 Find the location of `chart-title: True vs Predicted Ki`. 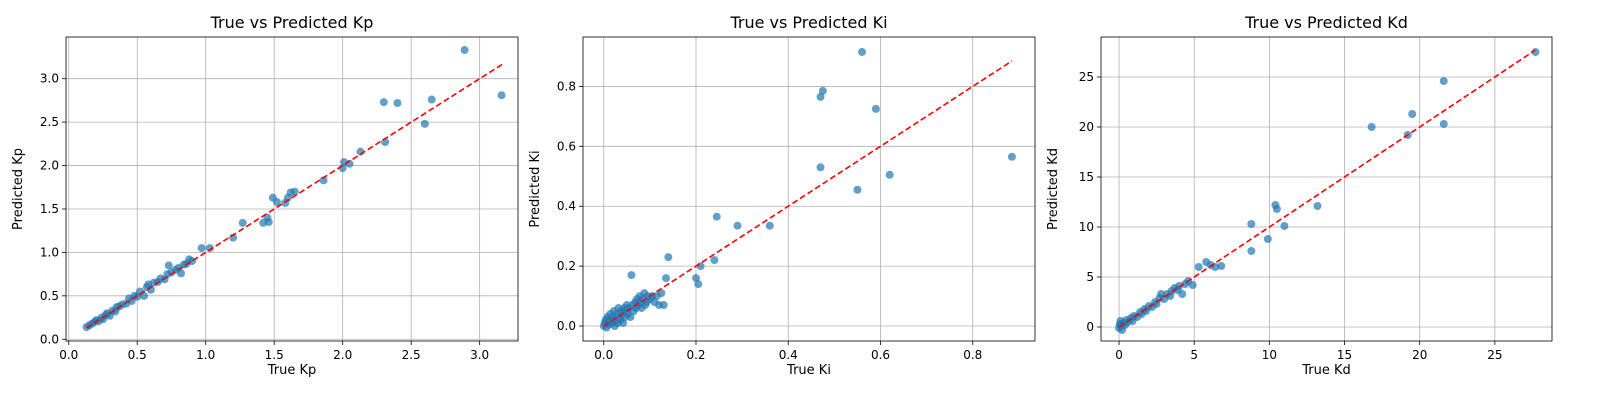

chart-title: True vs Predicted Ki is located at coordinates (808, 22).